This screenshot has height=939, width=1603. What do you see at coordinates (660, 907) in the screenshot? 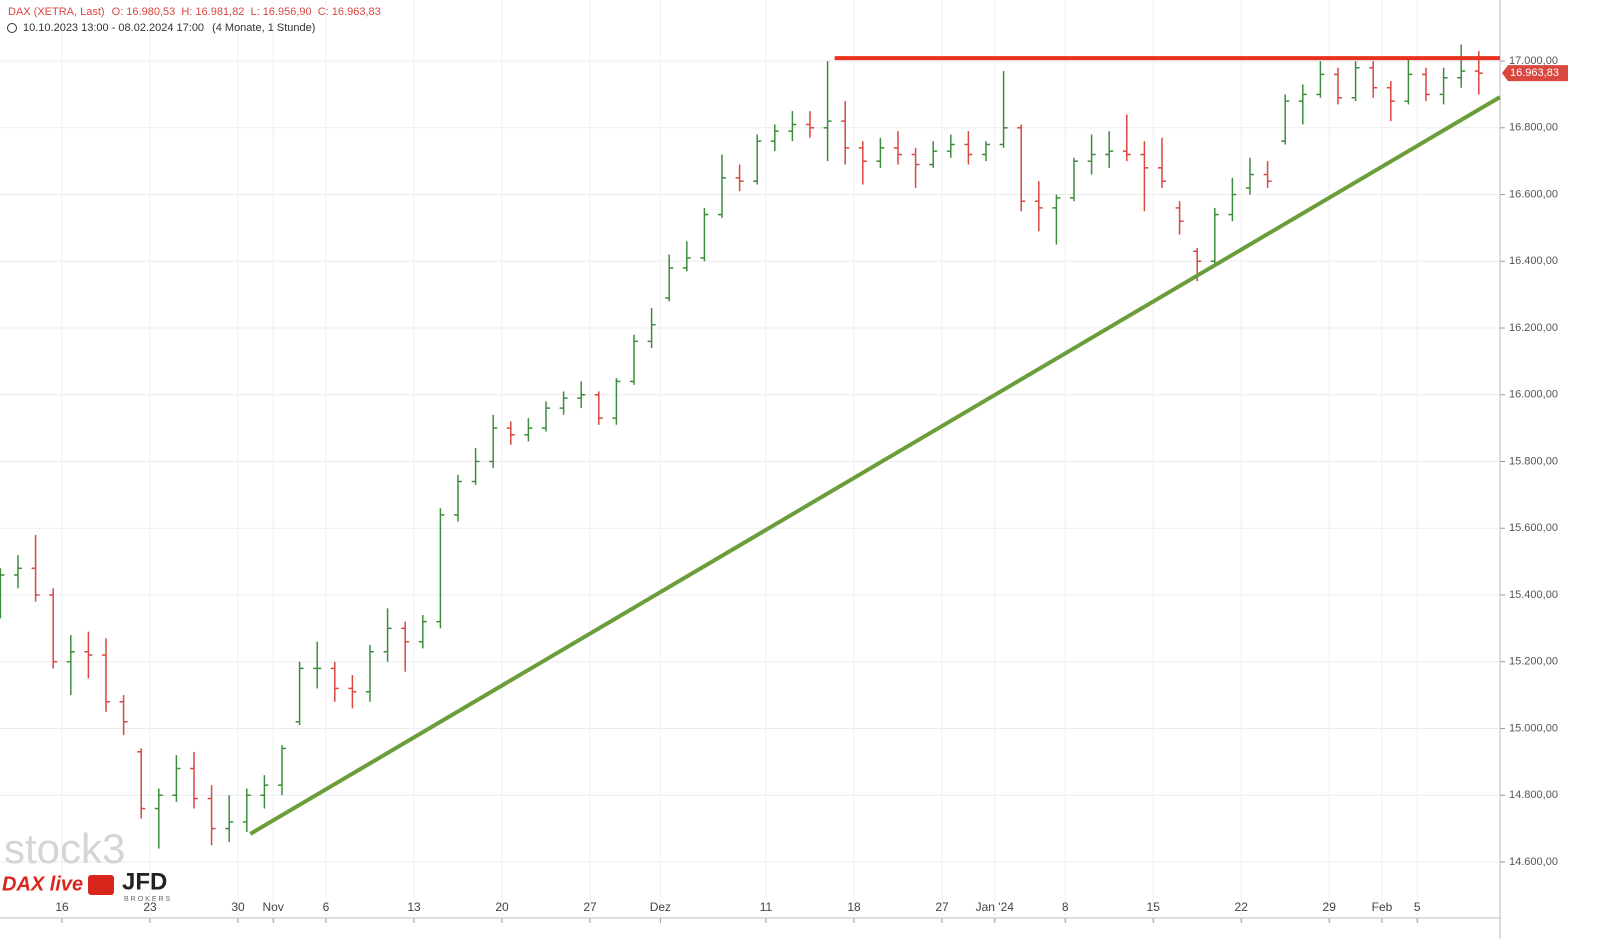
I see `x-tick-label: Dez` at bounding box center [660, 907].